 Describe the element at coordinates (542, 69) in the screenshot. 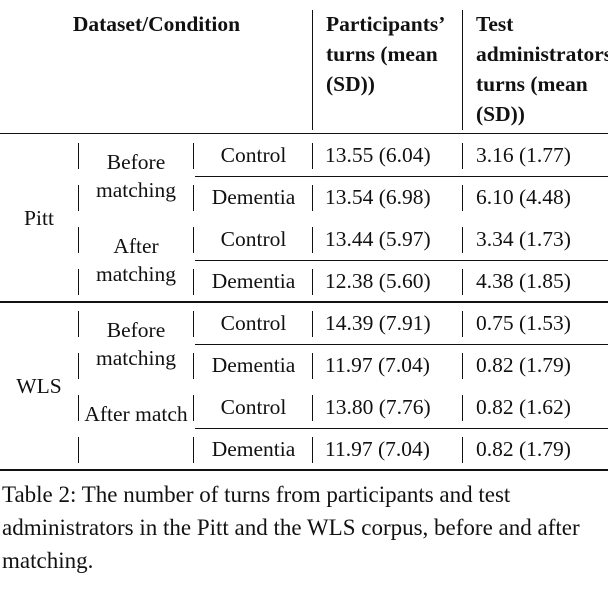

I see `header-administrators: Test administrators’ turns (mean (SD))` at that location.